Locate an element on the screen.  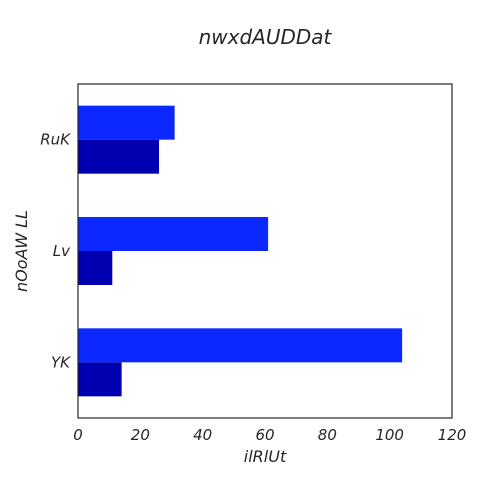
x-tick-label-100: 100 is located at coordinates (389, 435).